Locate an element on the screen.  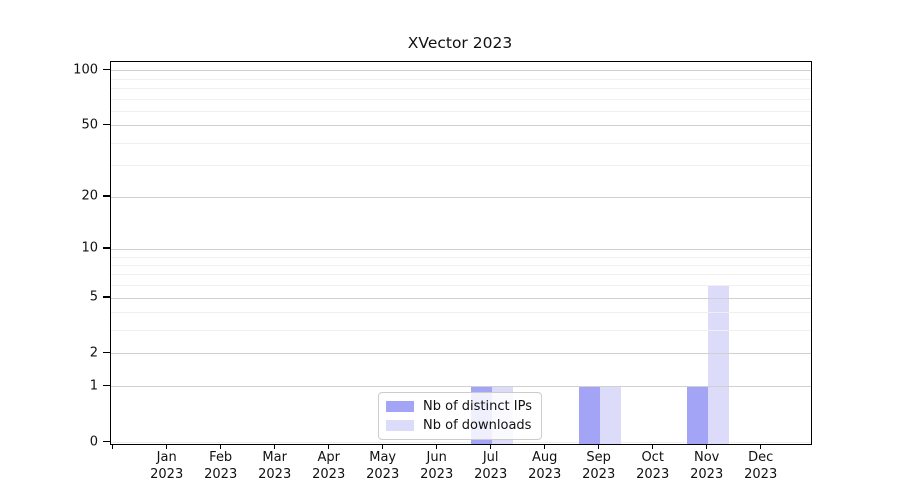
legend-label: Nb of distinct IPs is located at coordinates (477, 406).